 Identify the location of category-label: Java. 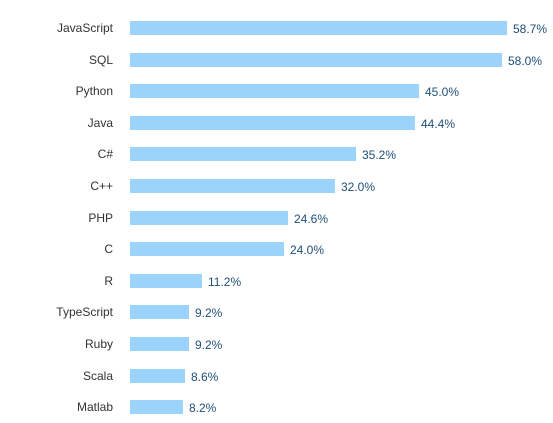
(100, 123).